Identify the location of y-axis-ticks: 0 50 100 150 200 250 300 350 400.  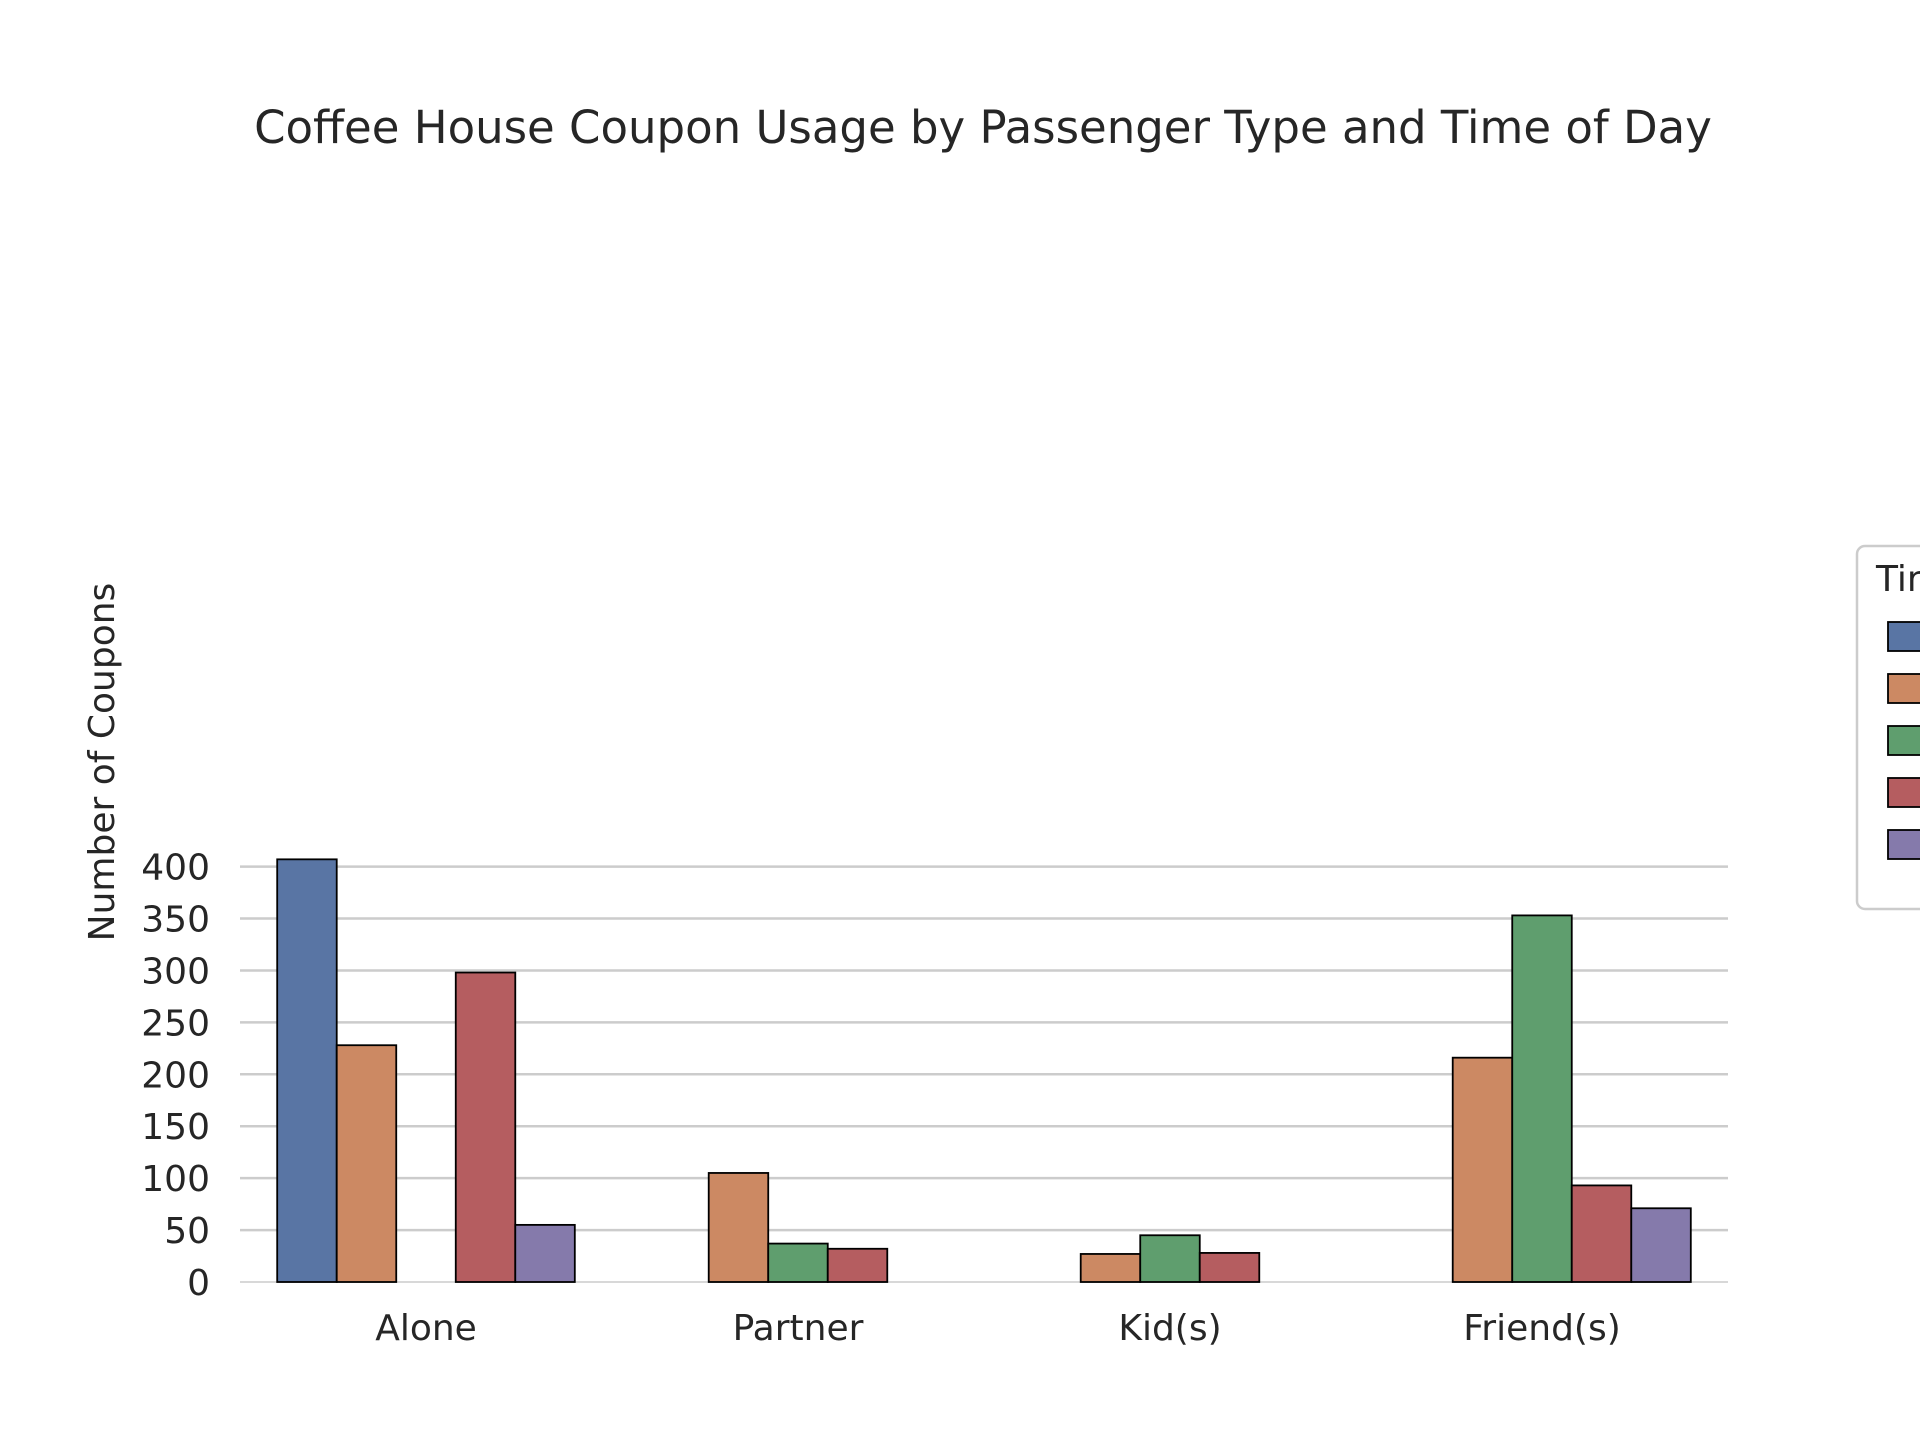
(175, 1076).